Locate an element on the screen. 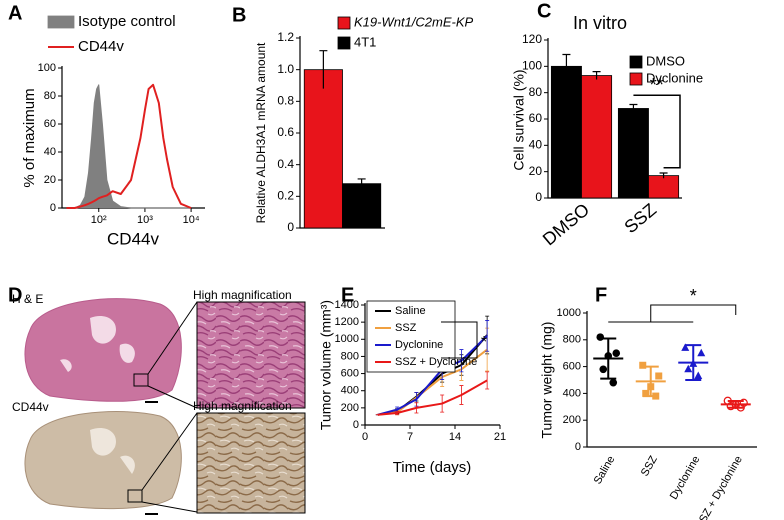 The width and height of the screenshot is (784, 520). y-tick-label: 0.4 is located at coordinates (285, 164).